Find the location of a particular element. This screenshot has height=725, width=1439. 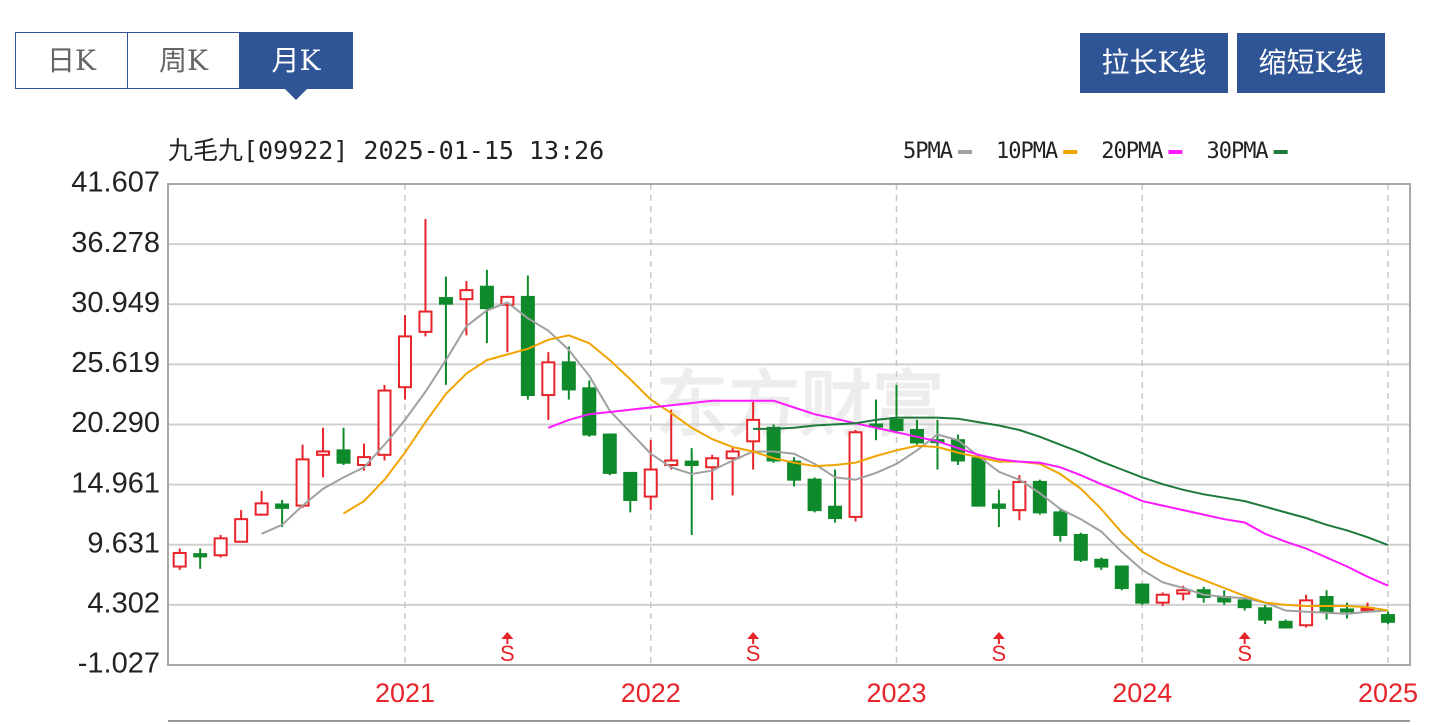

legend-label: 30PMA is located at coordinates (1237, 151).